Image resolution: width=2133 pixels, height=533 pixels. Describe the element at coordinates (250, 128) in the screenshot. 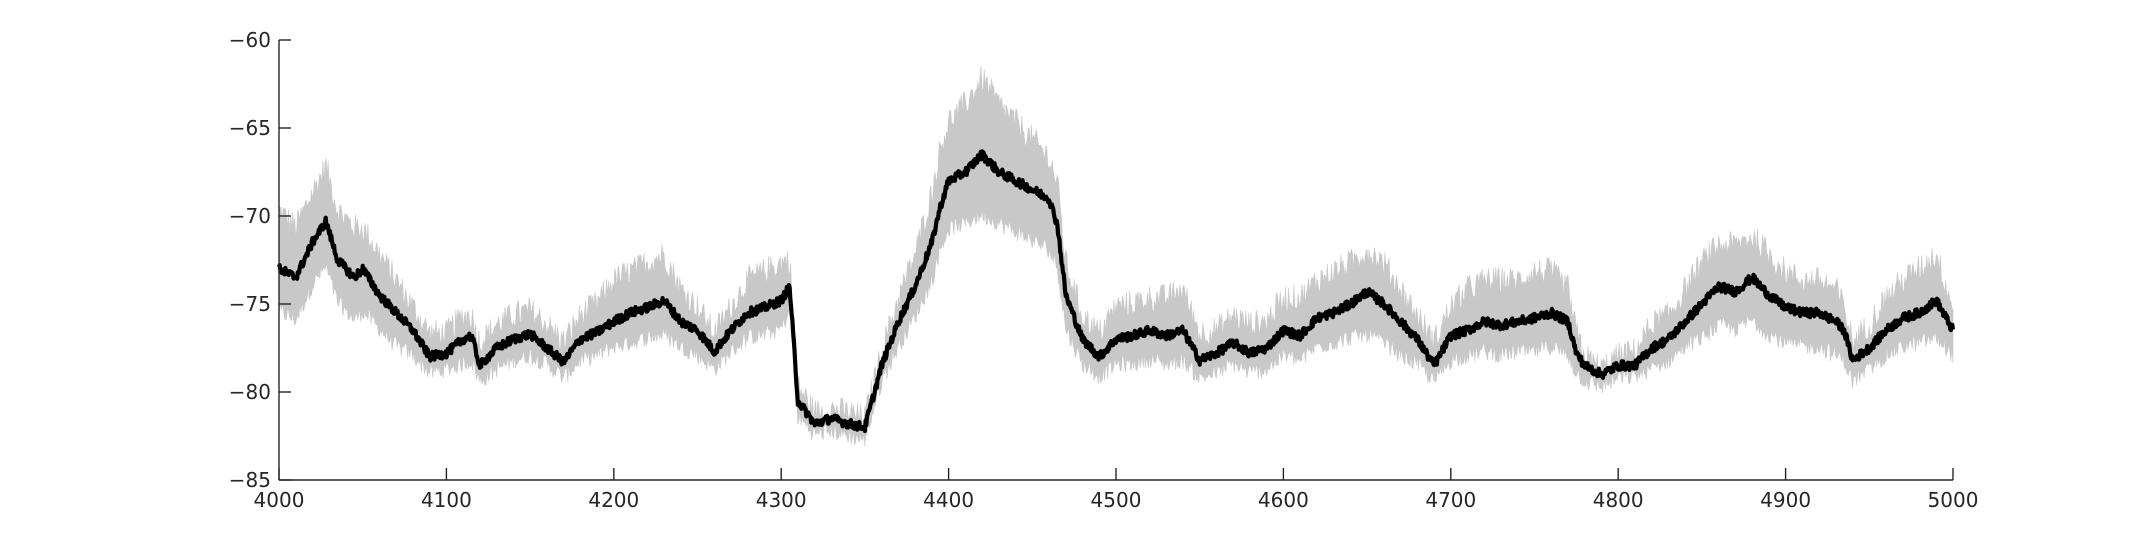

I see `y-tick-label: −65` at that location.